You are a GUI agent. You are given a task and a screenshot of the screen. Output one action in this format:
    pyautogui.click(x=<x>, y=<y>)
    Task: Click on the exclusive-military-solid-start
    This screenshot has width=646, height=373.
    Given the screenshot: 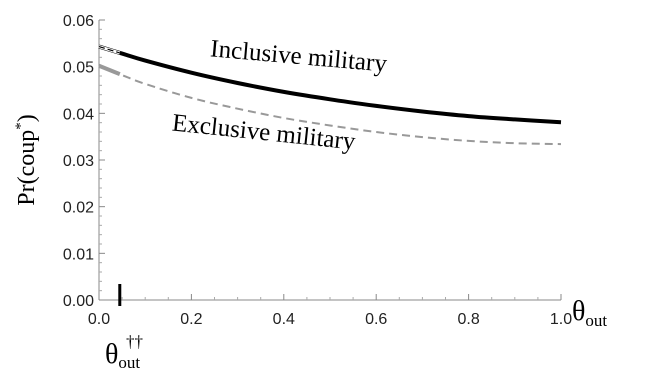 What is the action you would take?
    pyautogui.click(x=109, y=69)
    